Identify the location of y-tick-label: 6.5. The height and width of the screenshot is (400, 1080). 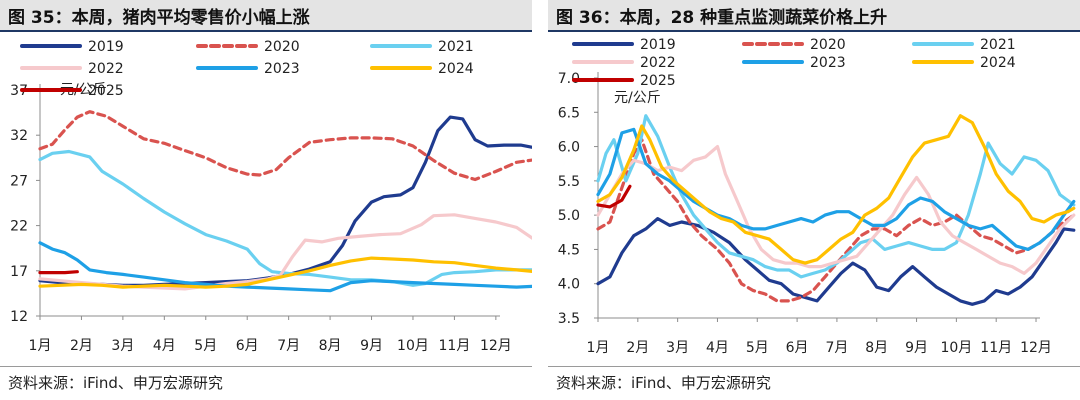
(569, 113).